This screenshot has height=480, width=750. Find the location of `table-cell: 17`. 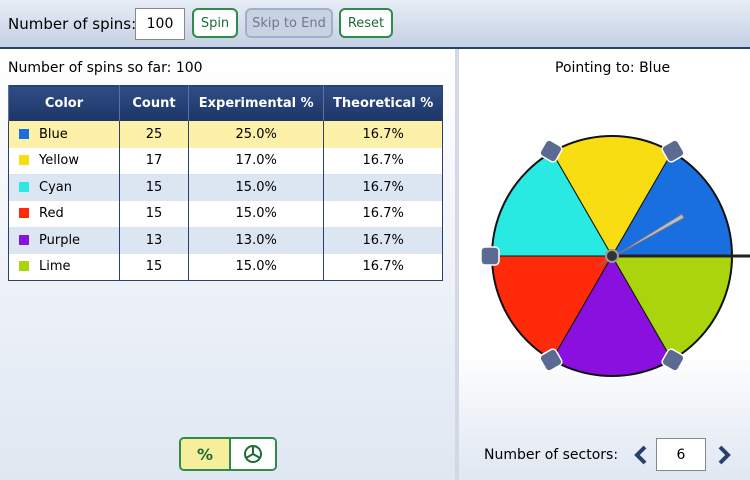

table-cell: 17 is located at coordinates (154, 160).